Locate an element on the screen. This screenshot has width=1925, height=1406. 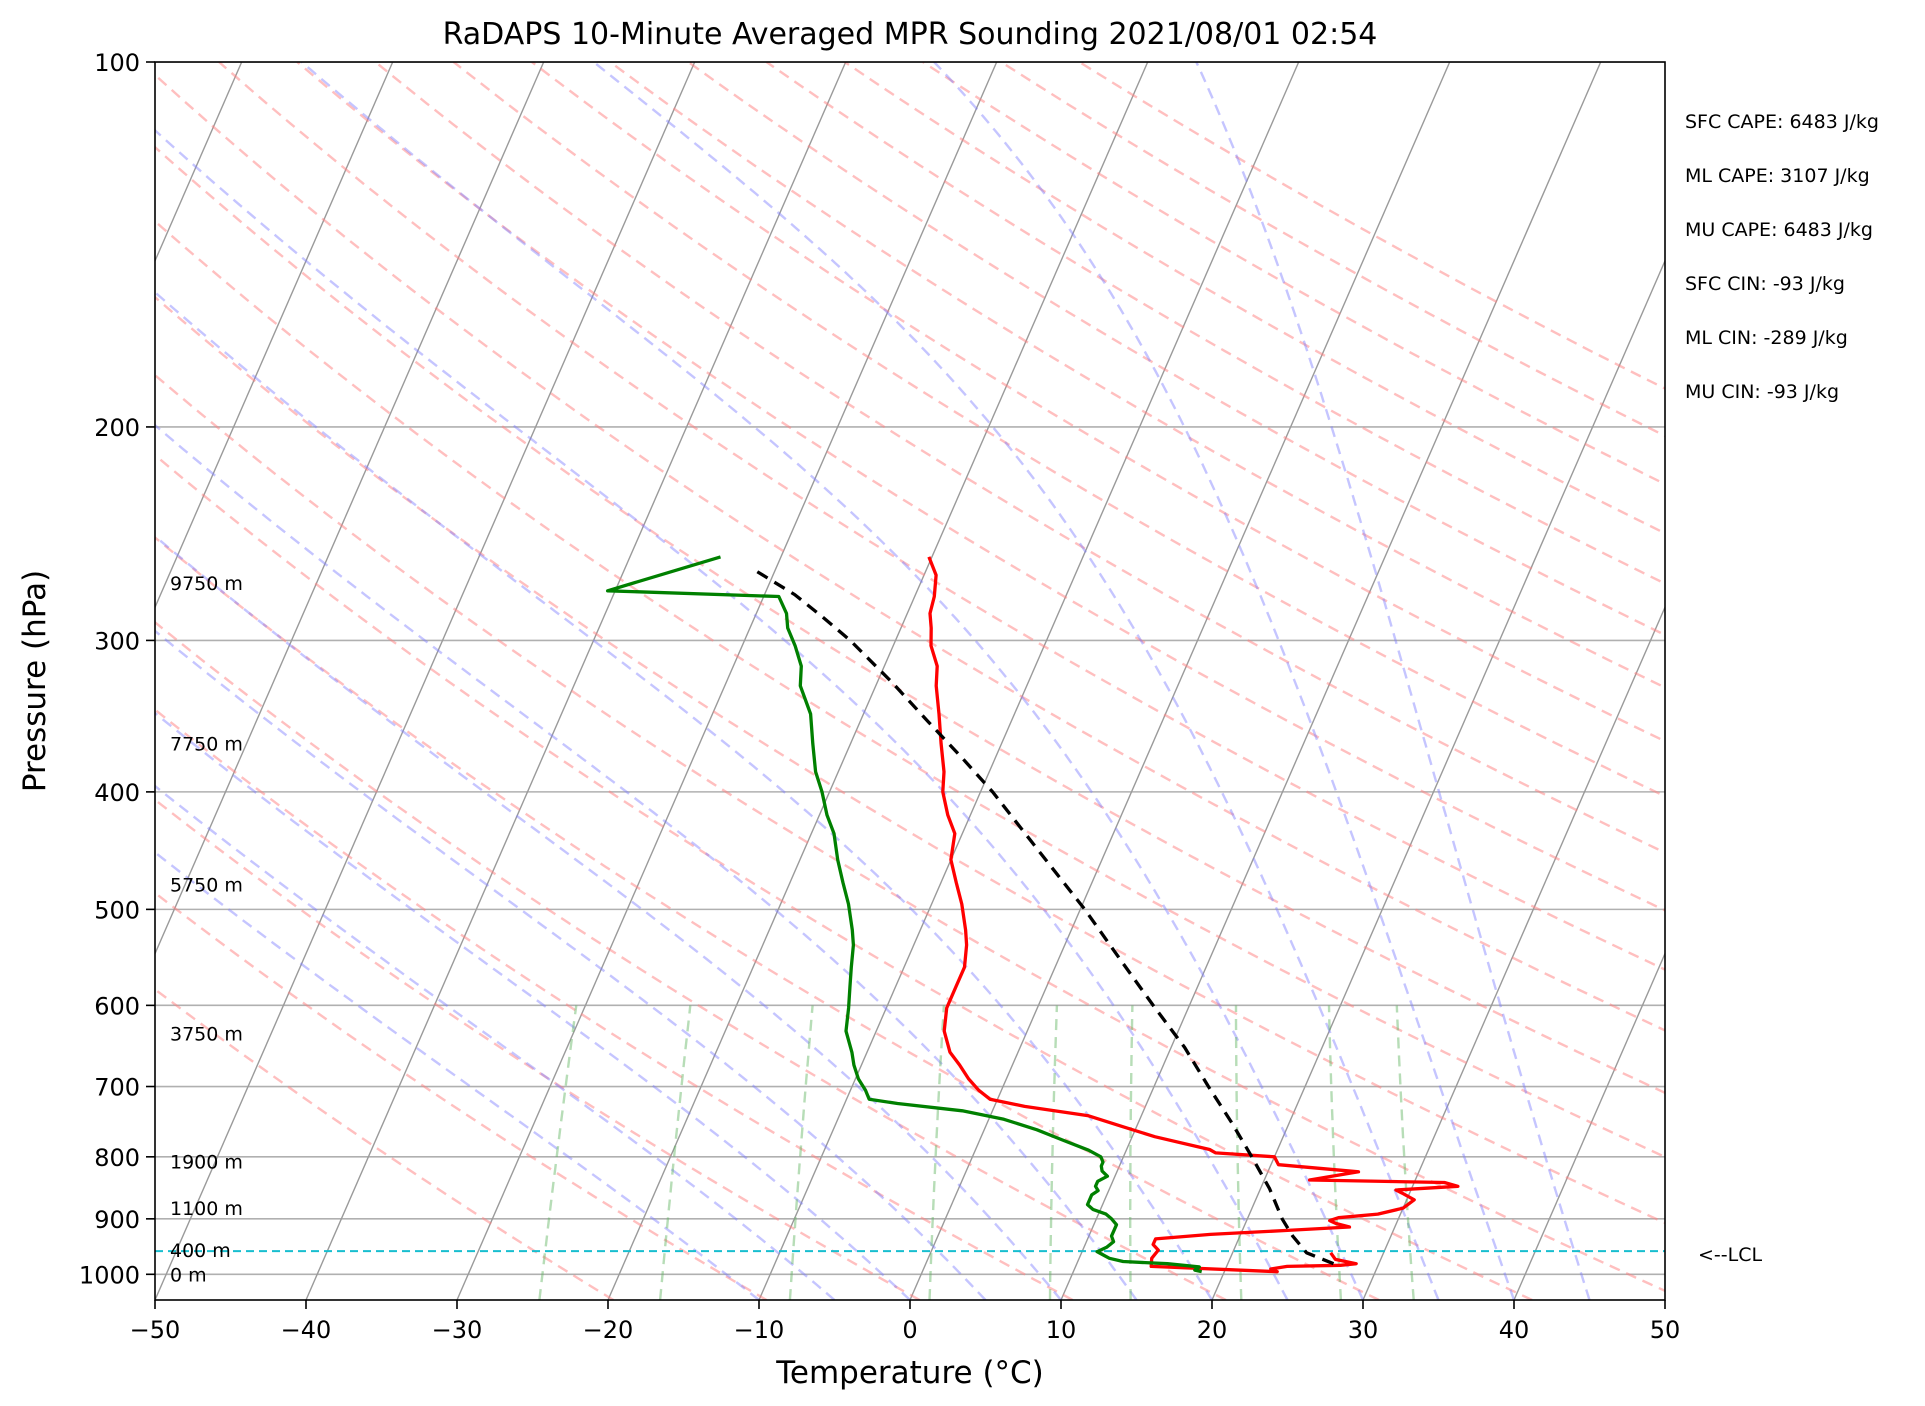
y-tick-label: 700 is located at coordinates (117, 1088).